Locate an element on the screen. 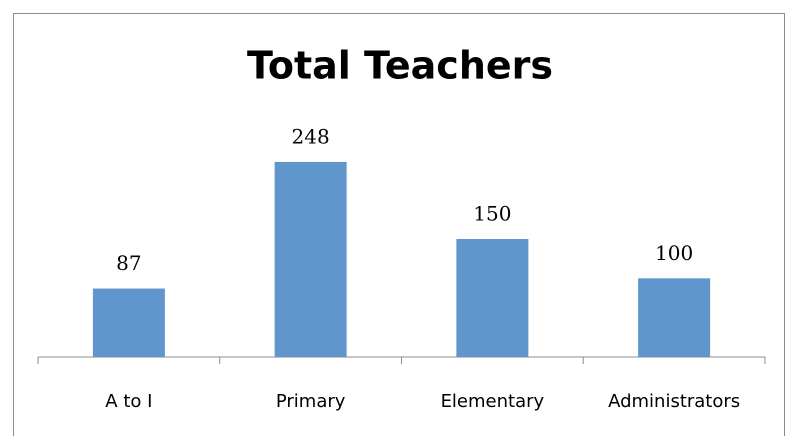  data-label: 150 is located at coordinates (492, 214).